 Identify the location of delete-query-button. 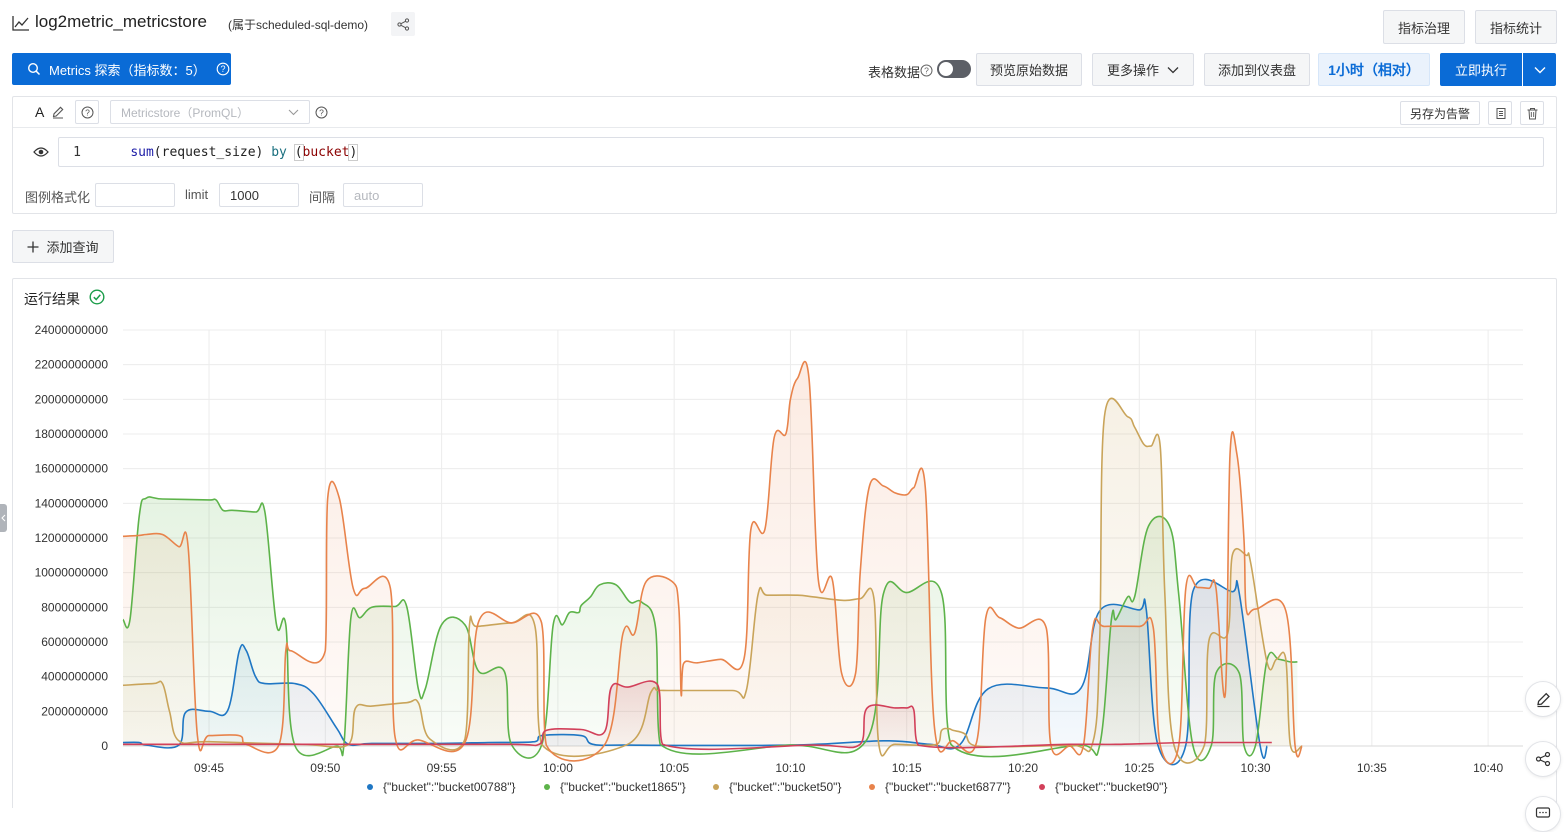
(1532, 113).